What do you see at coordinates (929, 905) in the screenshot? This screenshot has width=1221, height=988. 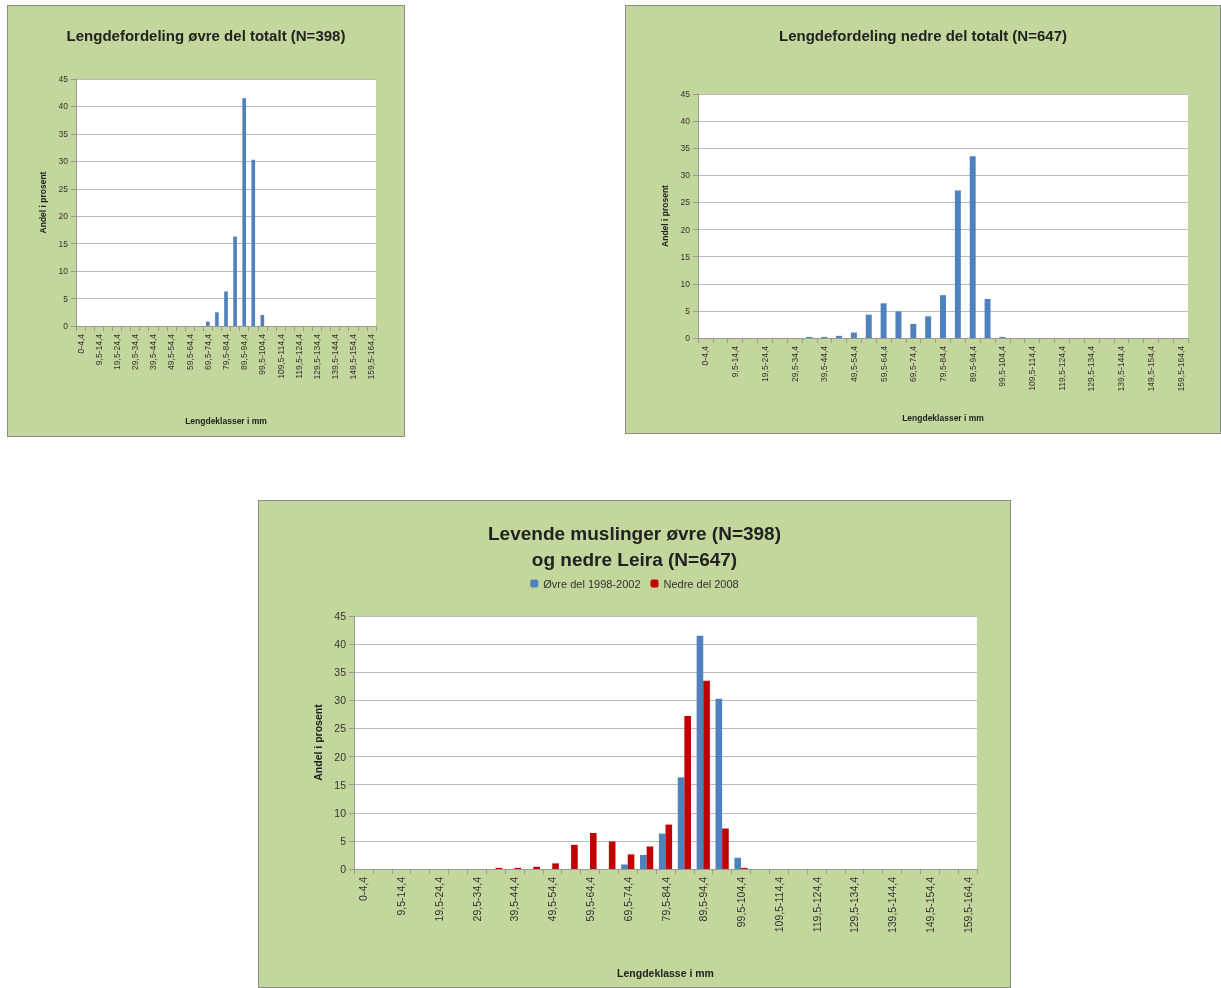 I see `x-tick-label: 149,5-154,4` at bounding box center [929, 905].